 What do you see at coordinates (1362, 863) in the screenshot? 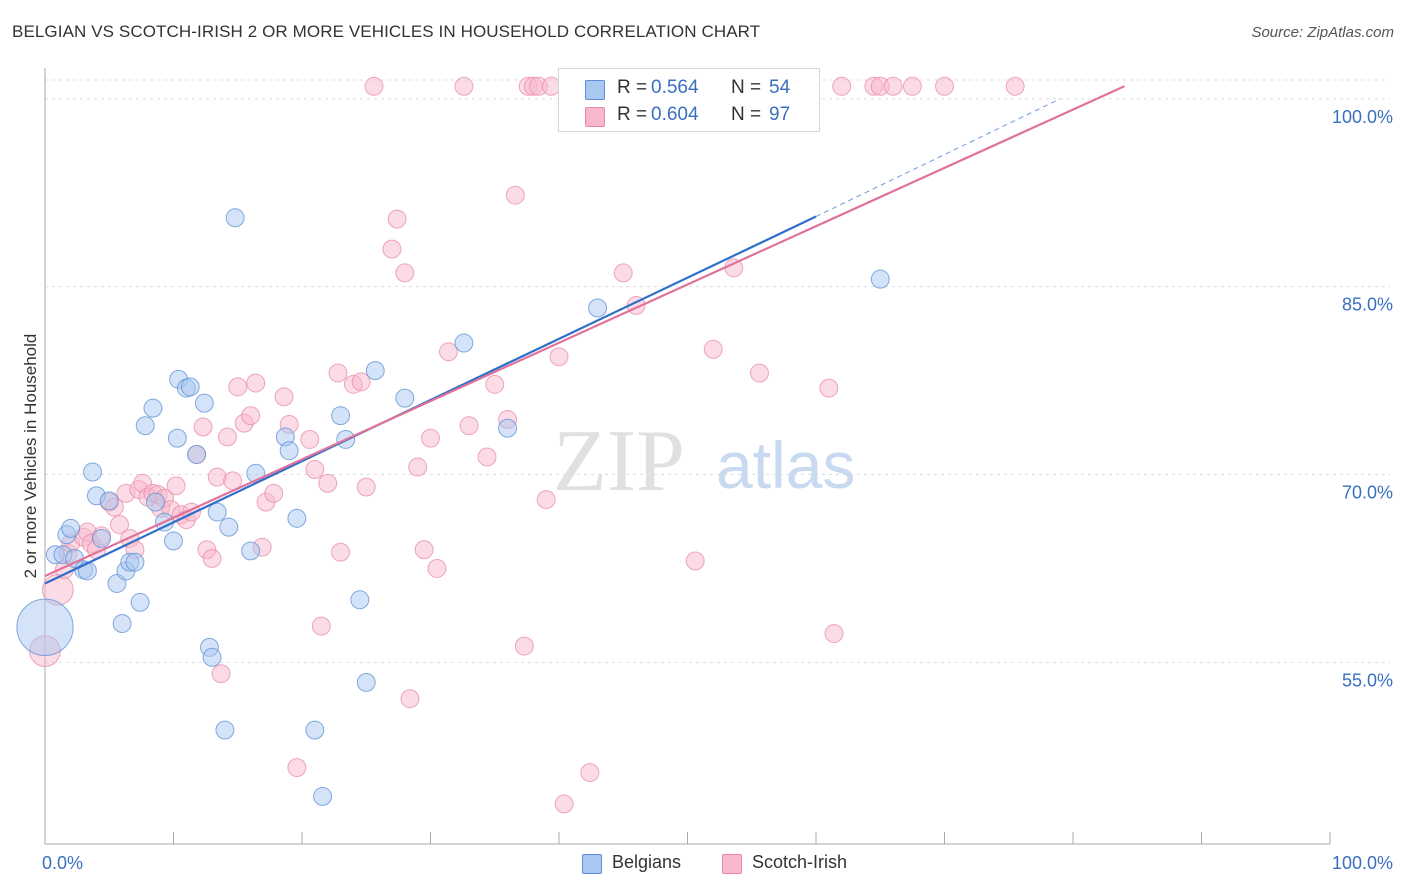
I see `x-tick-label-max: 100.0%` at bounding box center [1362, 863].